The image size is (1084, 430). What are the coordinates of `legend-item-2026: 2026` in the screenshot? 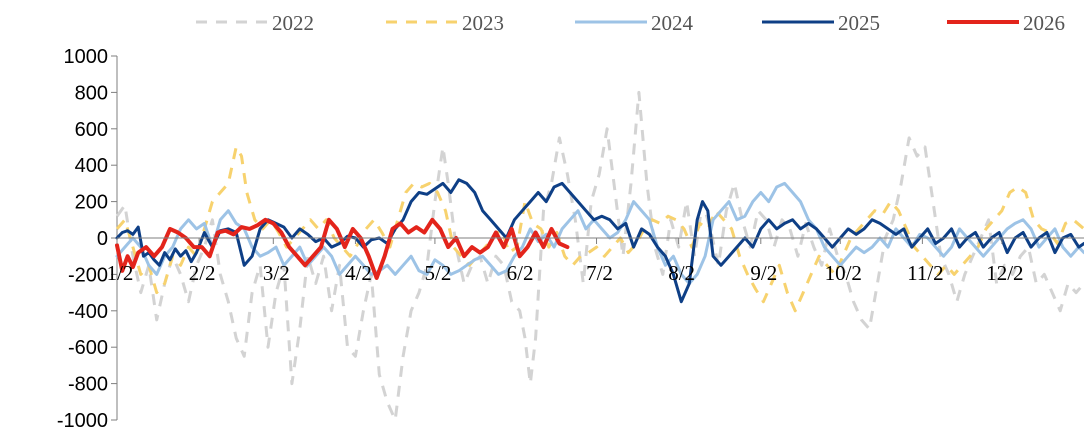 It's located at (1006, 23).